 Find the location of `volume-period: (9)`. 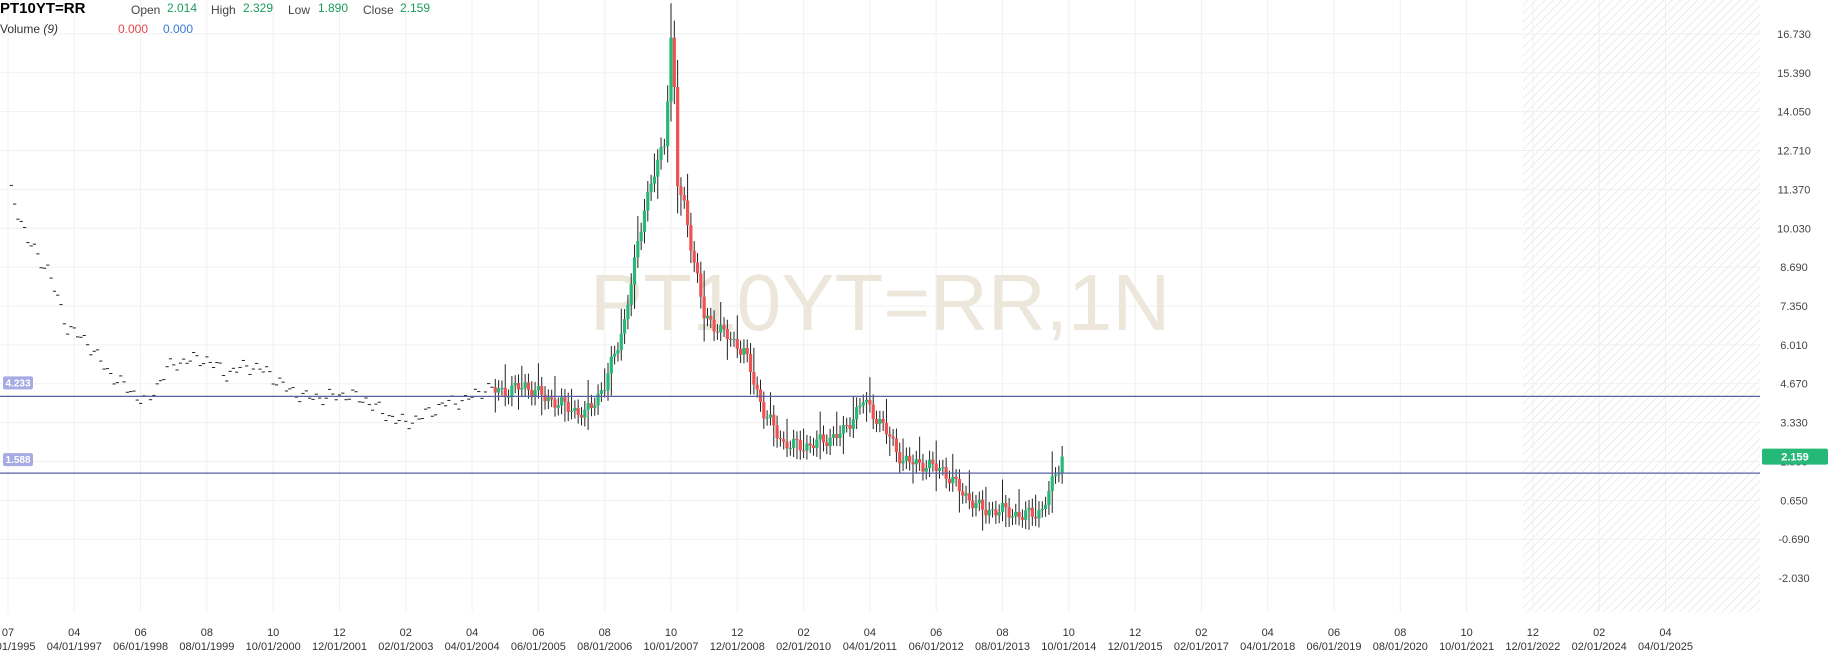

volume-period: (9) is located at coordinates (51, 29).